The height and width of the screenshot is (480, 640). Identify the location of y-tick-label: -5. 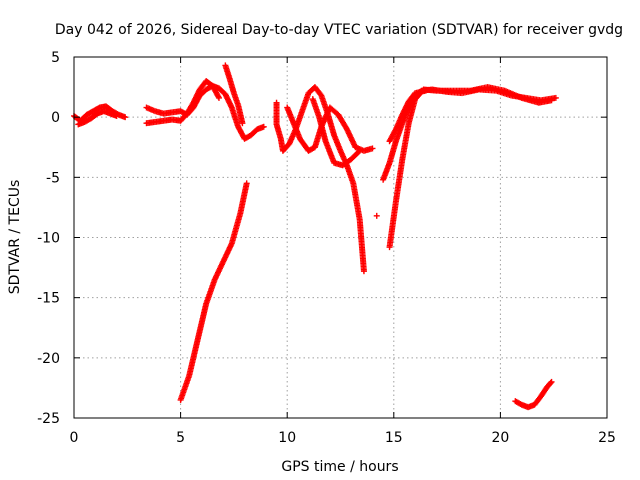
(53, 178).